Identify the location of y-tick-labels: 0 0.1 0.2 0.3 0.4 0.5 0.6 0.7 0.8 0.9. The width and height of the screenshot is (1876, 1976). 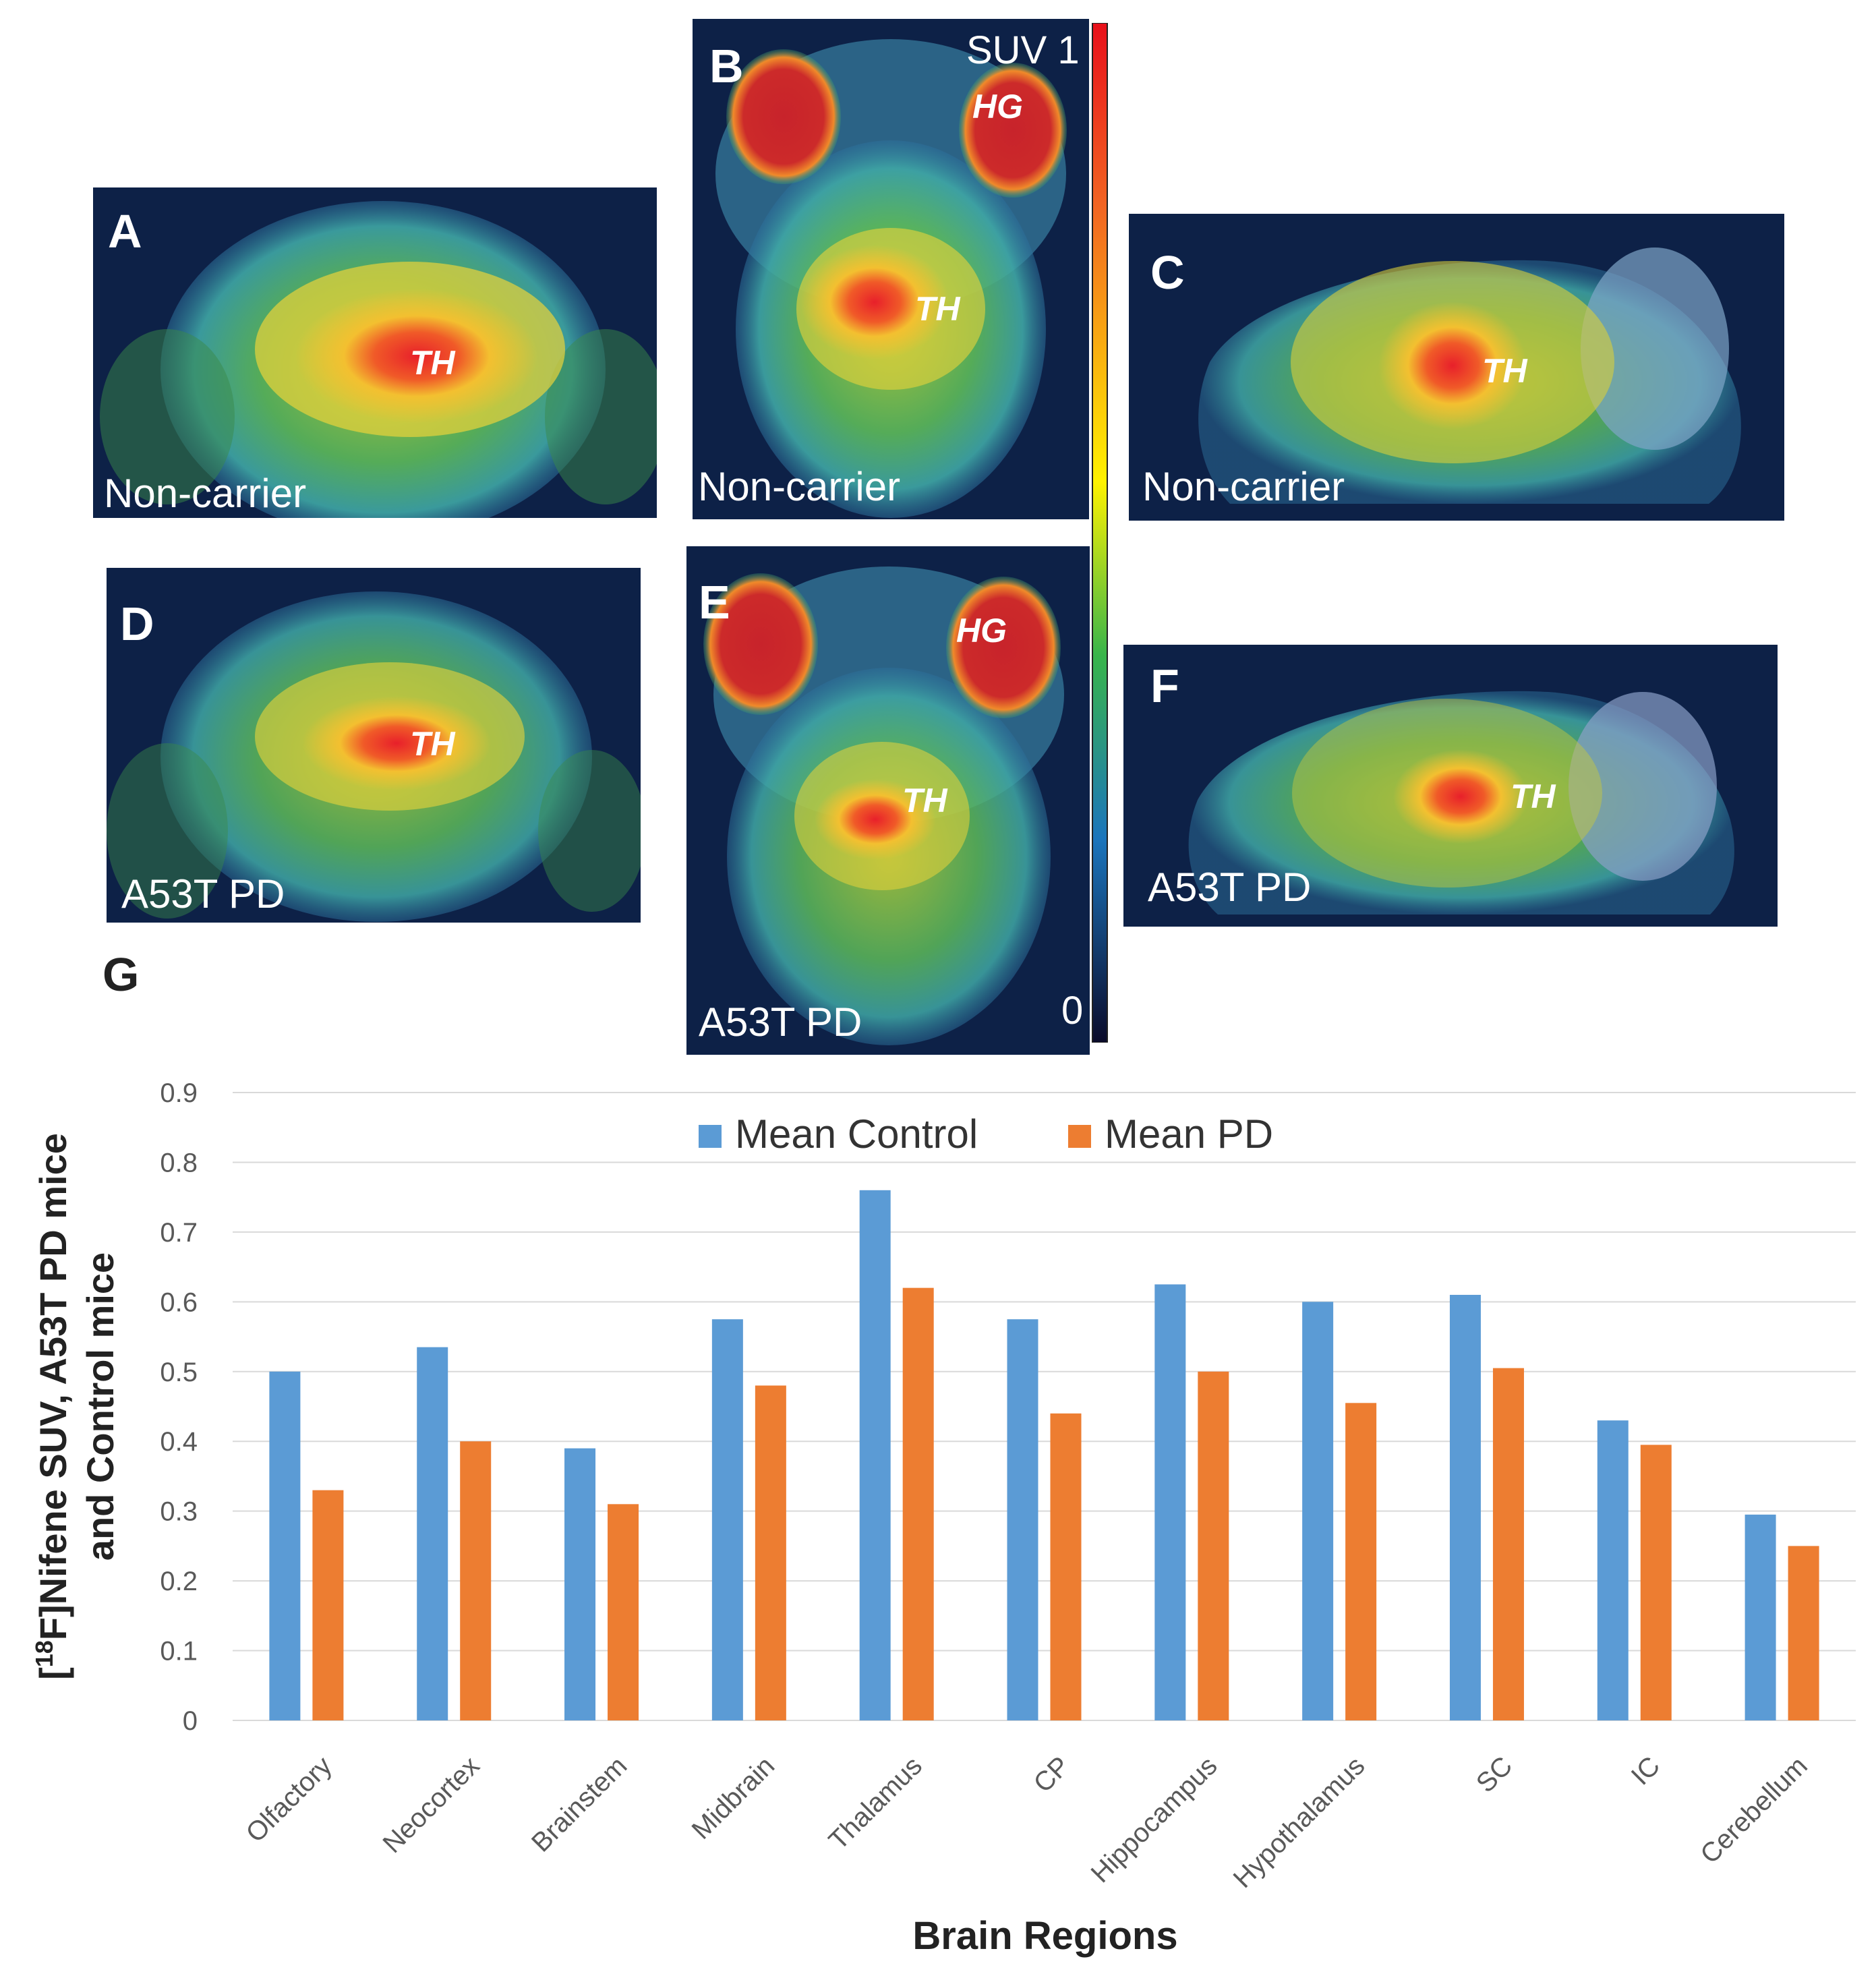
(179, 1407).